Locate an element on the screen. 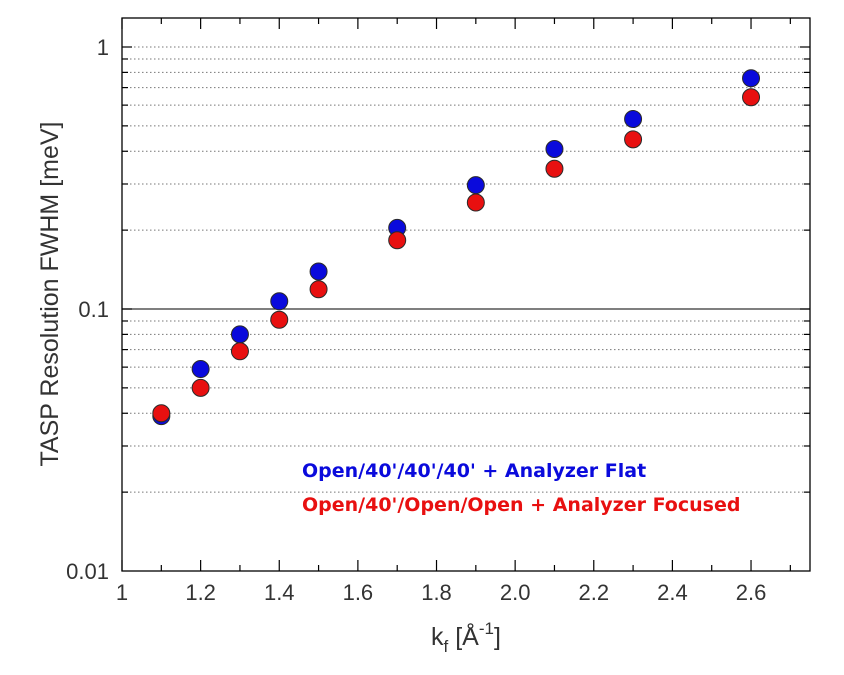  x-tick-label: 2.0 is located at coordinates (515, 592).